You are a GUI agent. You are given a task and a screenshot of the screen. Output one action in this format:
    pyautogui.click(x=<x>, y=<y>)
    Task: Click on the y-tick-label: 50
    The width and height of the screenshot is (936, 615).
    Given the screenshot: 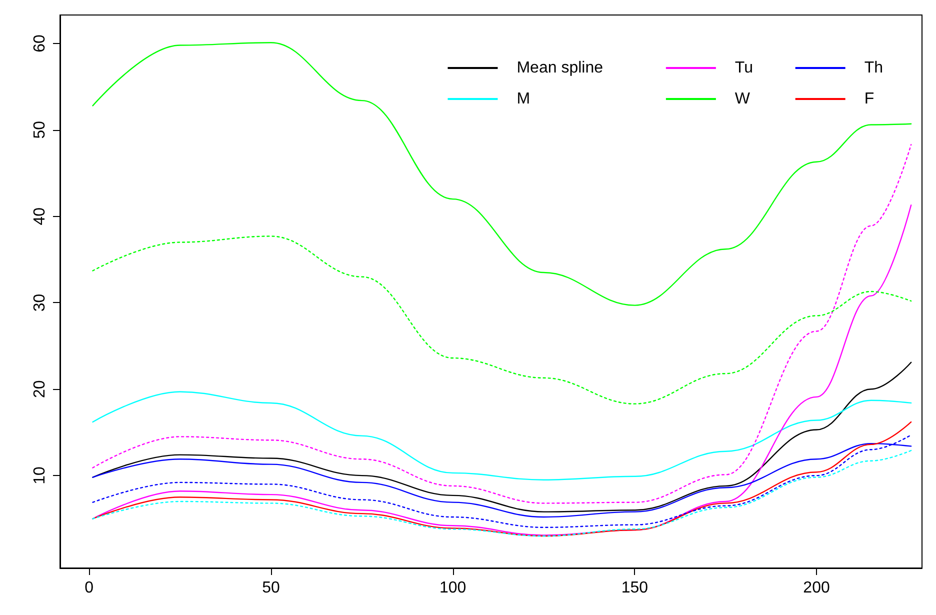 What is the action you would take?
    pyautogui.click(x=40, y=129)
    